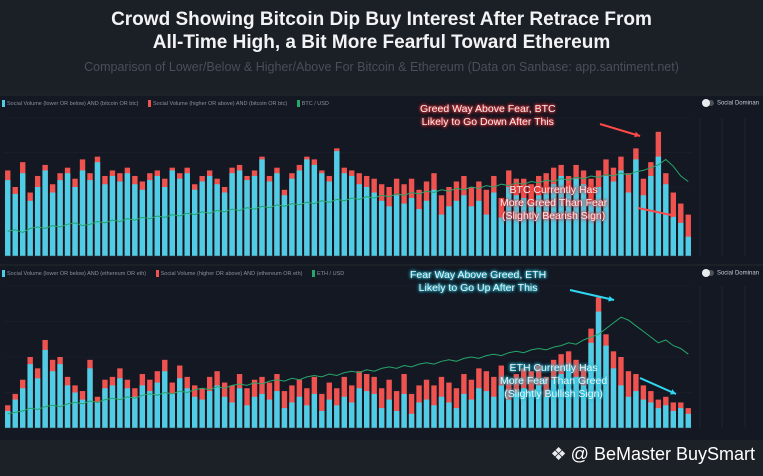 The image size is (763, 476). I want to click on btc-arrow-bottom, so click(657, 212).